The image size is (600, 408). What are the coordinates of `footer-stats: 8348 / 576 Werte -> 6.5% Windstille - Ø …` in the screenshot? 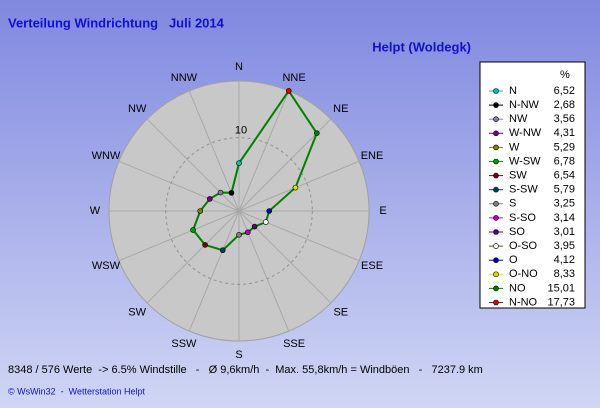 It's located at (245, 370).